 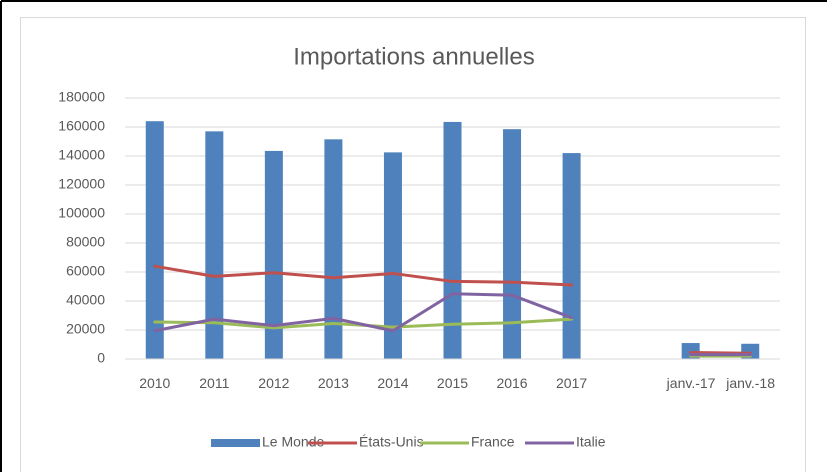 What do you see at coordinates (274, 383) in the screenshot?
I see `x-tick-label: 2012` at bounding box center [274, 383].